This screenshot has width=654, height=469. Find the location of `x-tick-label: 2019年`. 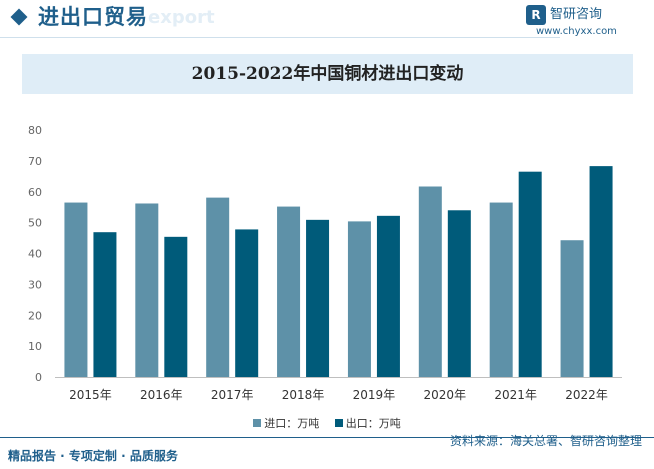

x-tick-label: 2019年 is located at coordinates (374, 395).